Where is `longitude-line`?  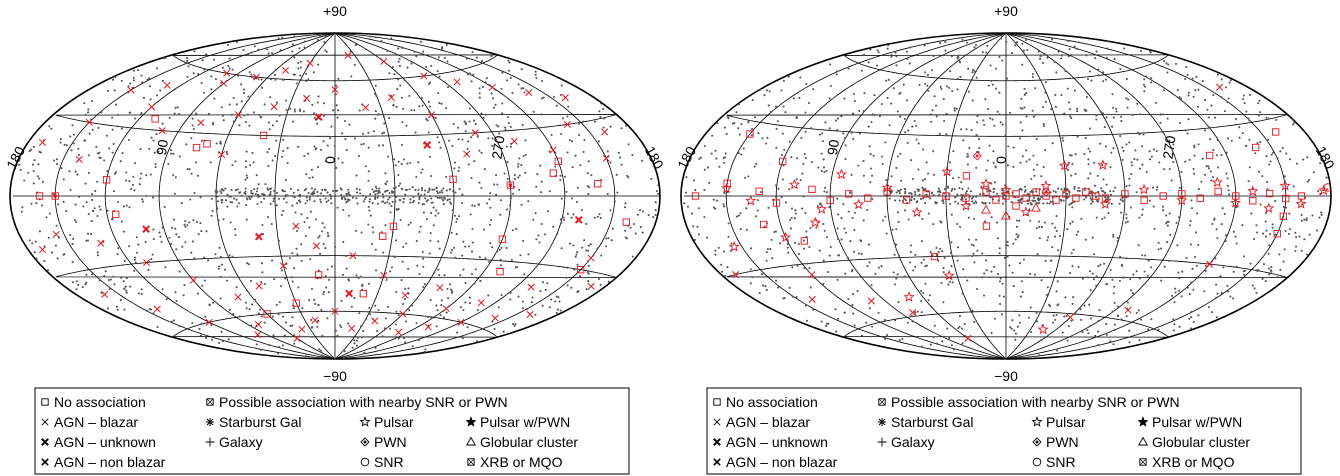 longitude-line is located at coordinates (247, 196).